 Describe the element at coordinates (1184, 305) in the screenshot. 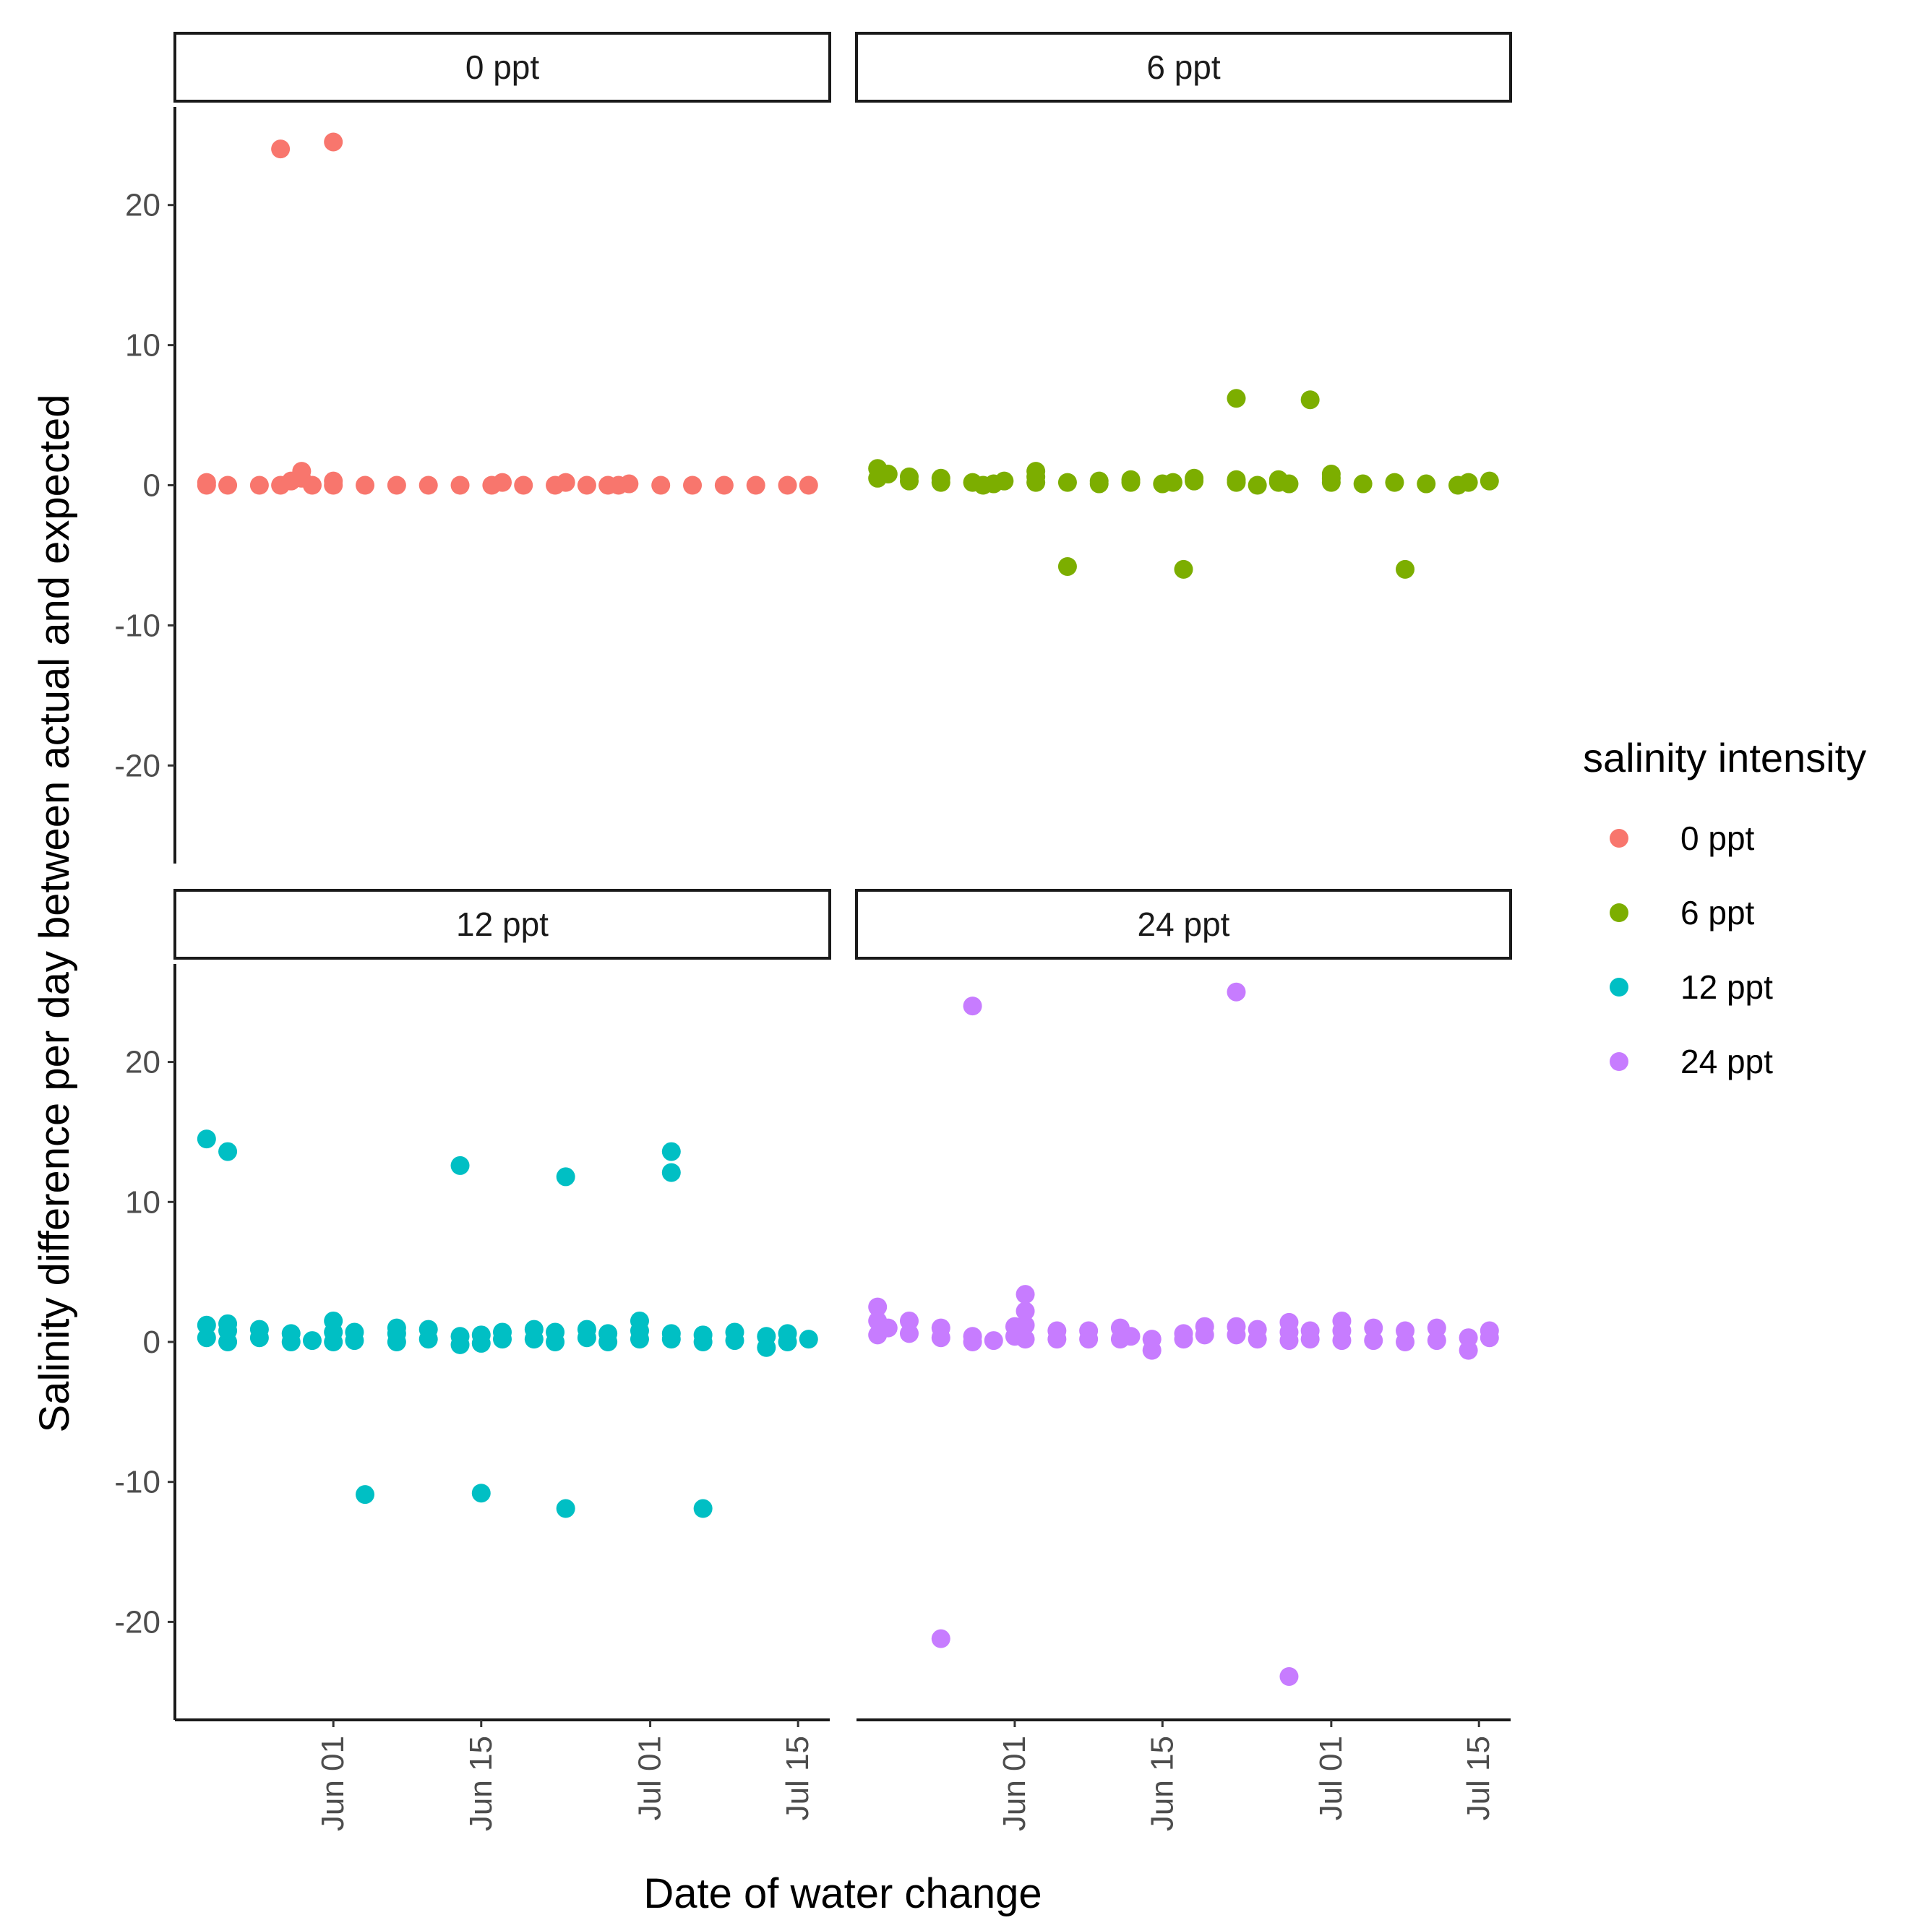

I see `facet-panel: 6 ppt` at that location.